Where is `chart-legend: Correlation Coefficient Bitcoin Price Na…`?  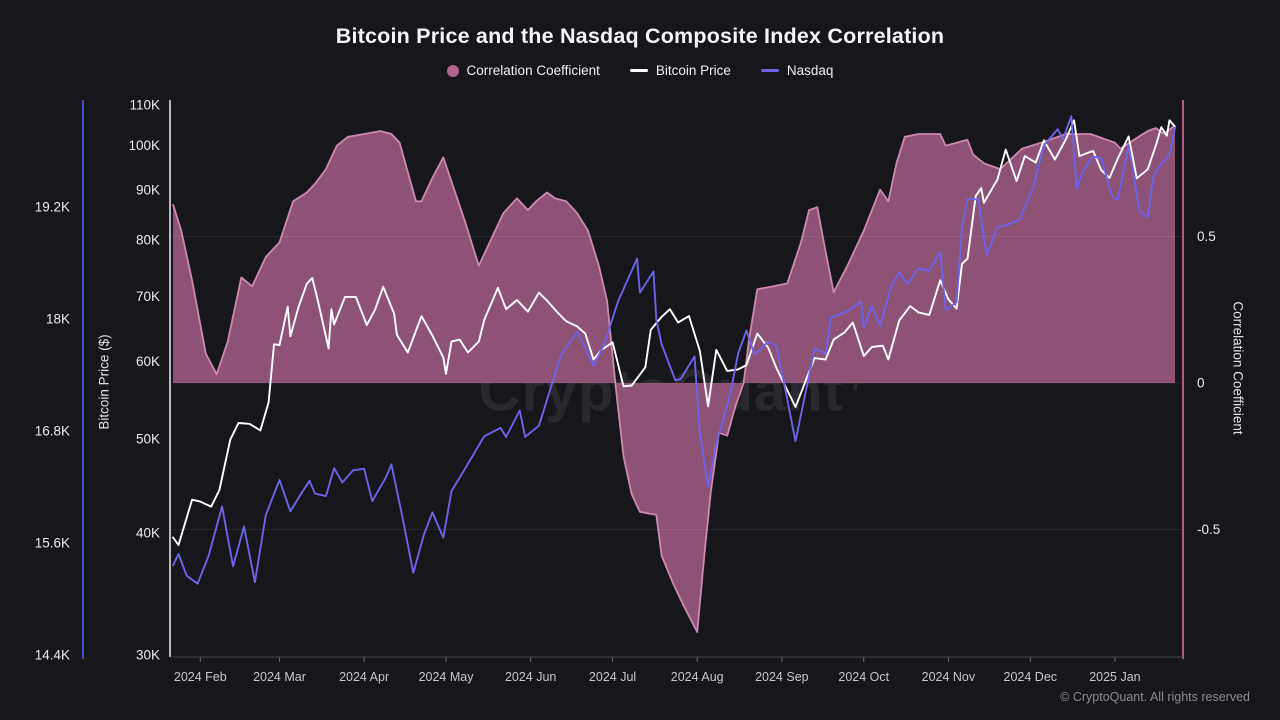
chart-legend: Correlation Coefficient Bitcoin Price Na… is located at coordinates (640, 70).